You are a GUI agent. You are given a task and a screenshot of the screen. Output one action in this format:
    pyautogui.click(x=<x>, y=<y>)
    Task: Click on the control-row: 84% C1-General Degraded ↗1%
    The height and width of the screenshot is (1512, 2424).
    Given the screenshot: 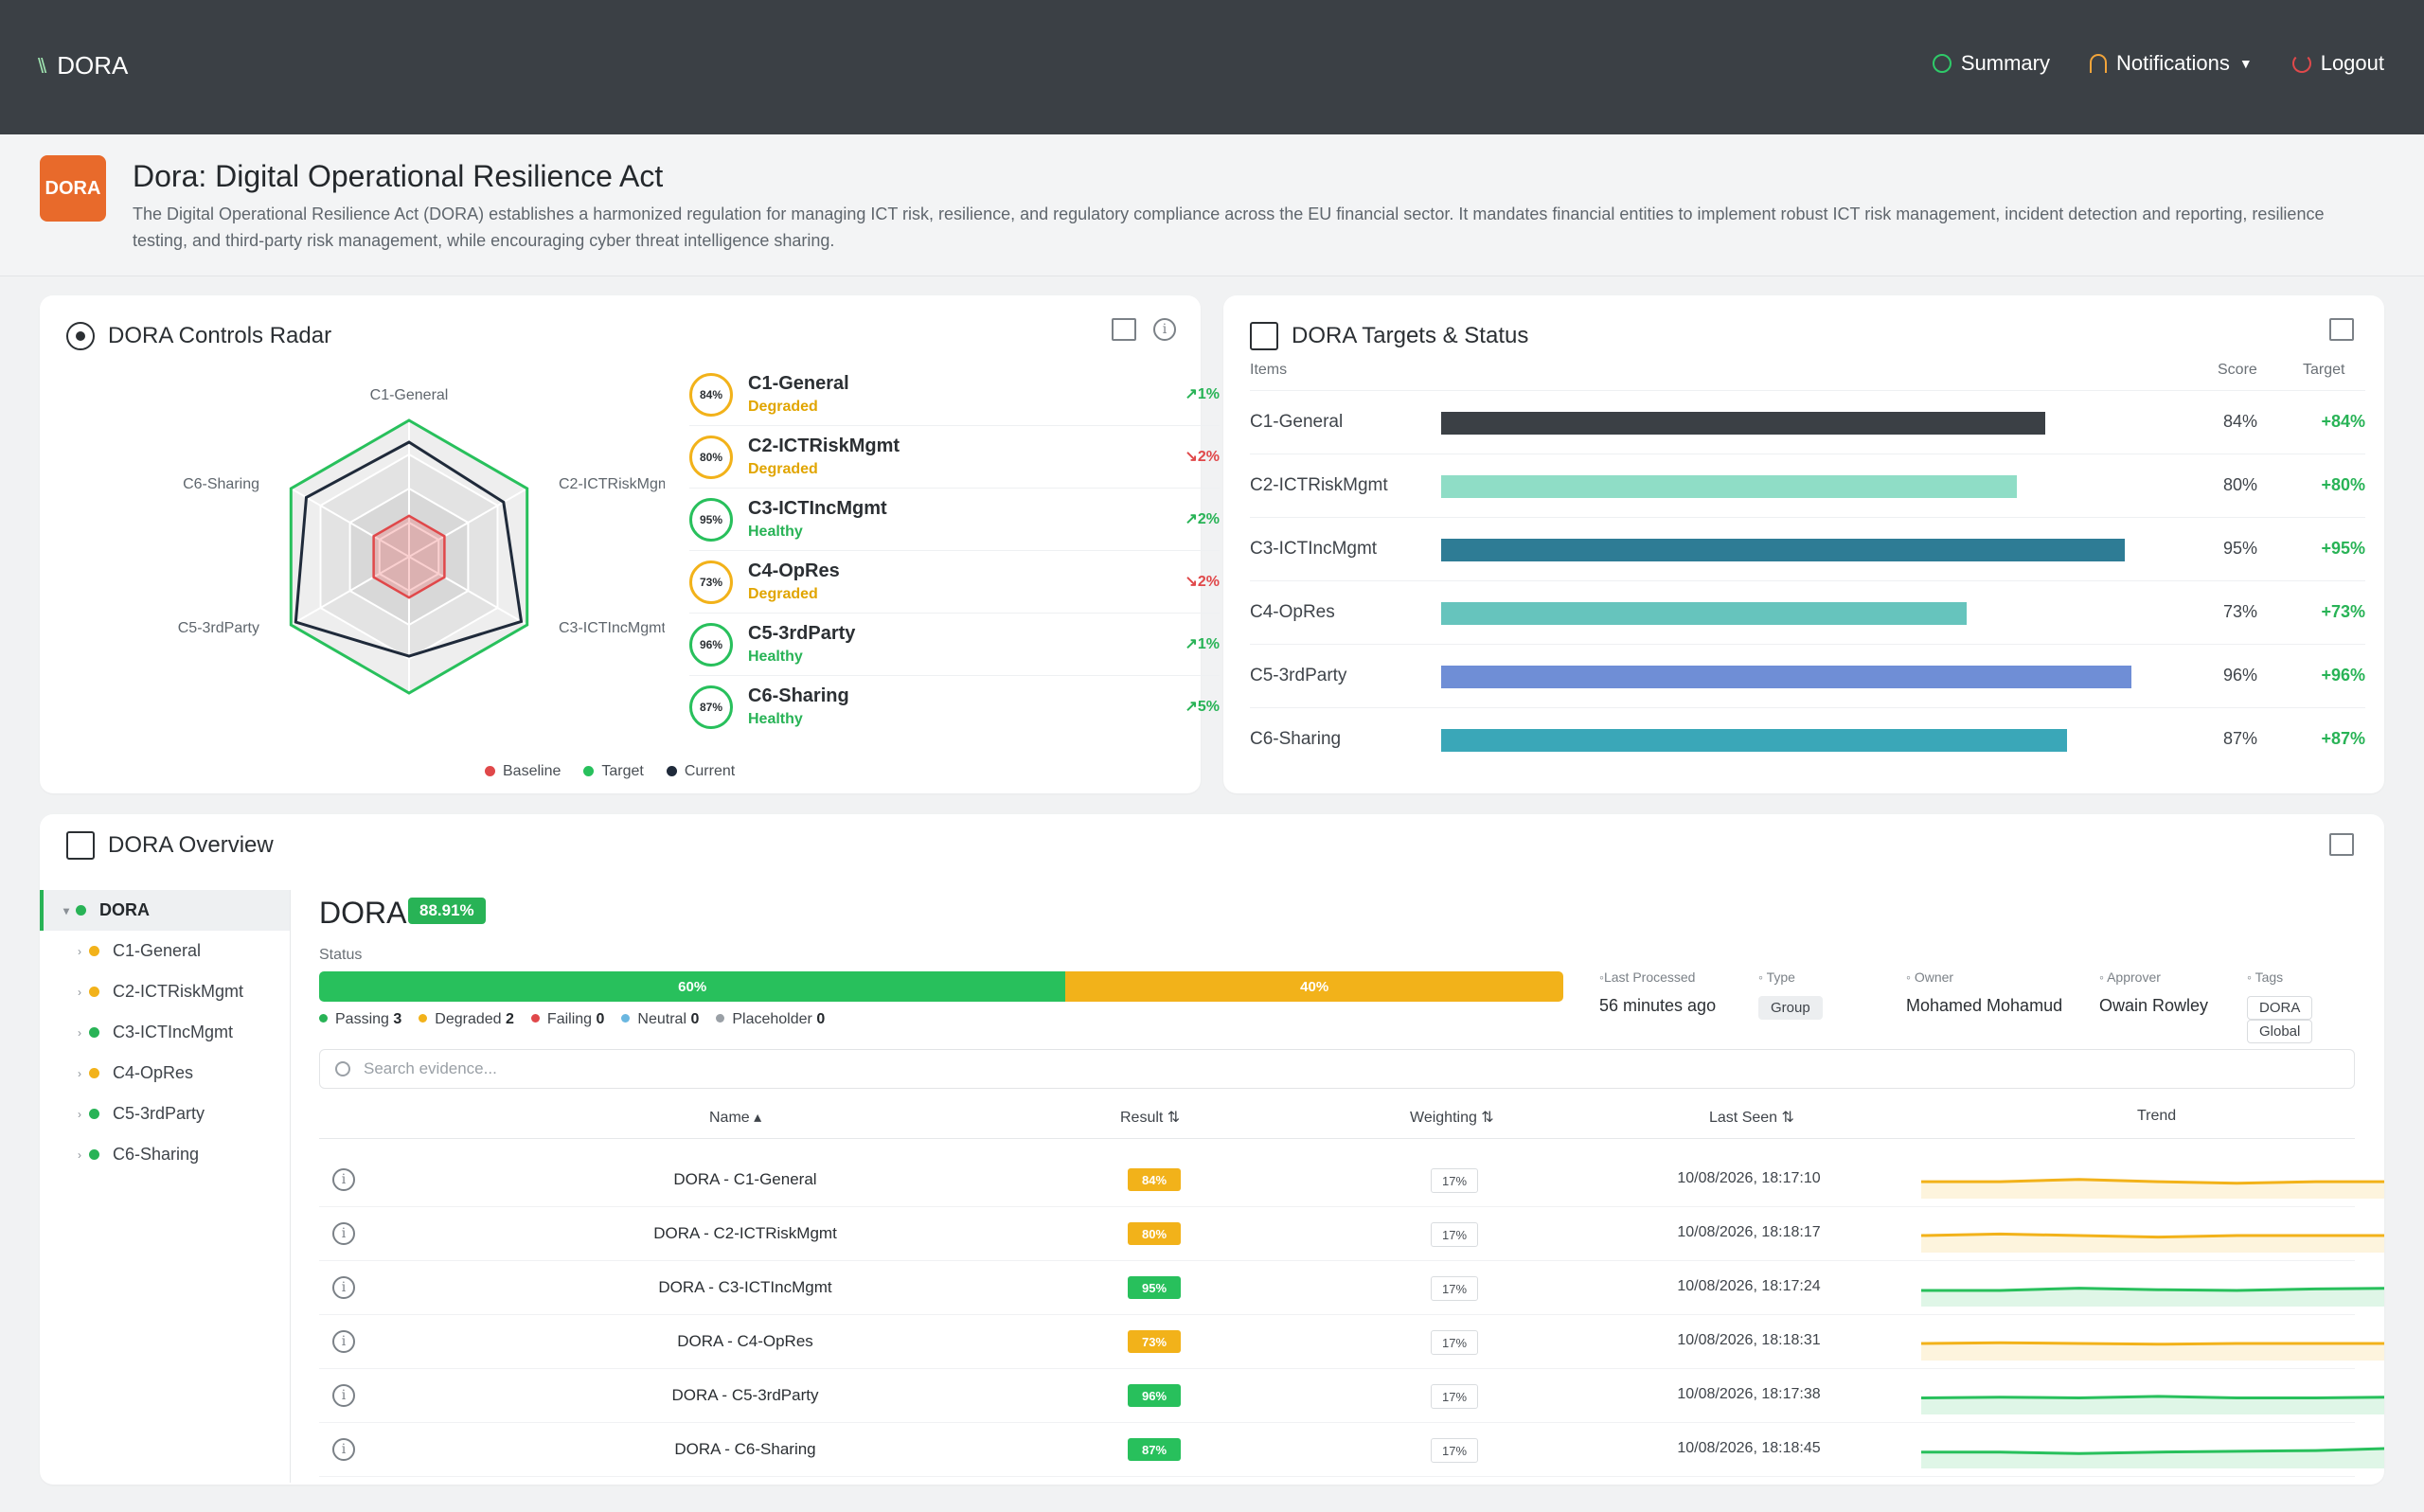 What is the action you would take?
    pyautogui.click(x=954, y=395)
    